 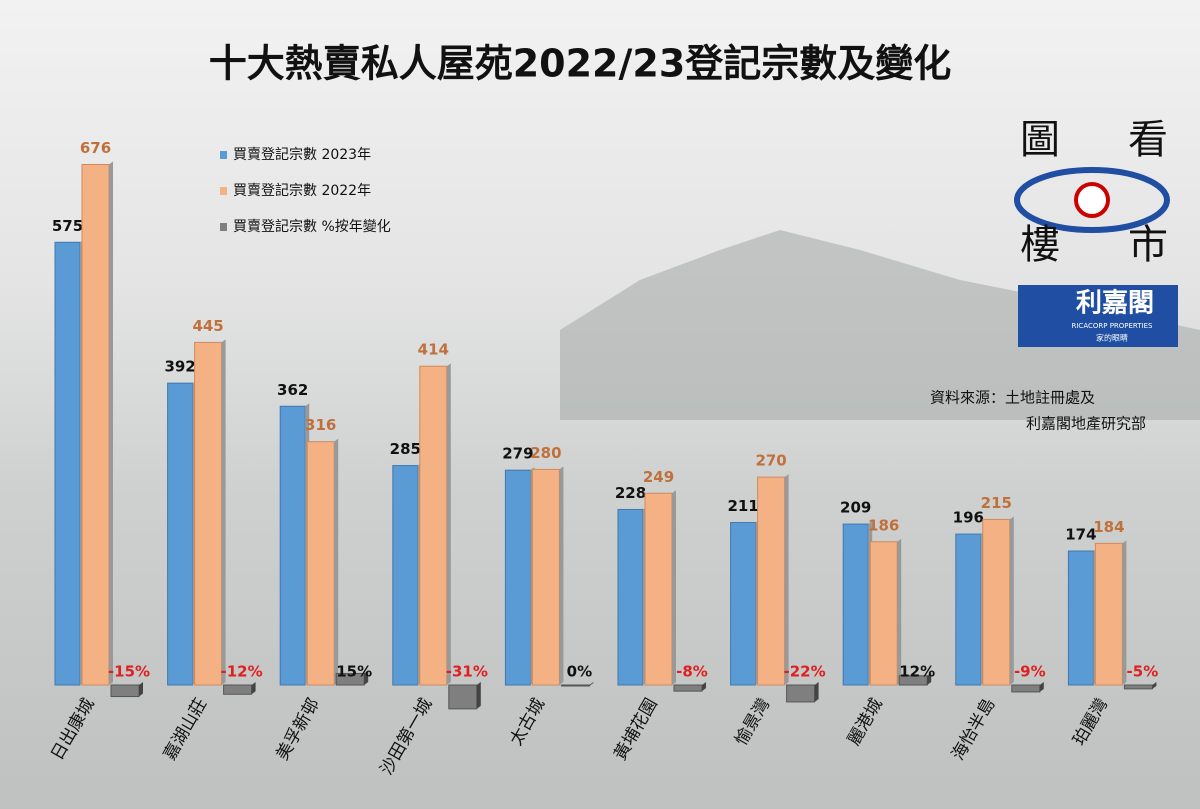 I want to click on data-label: -31%, so click(x=467, y=672).